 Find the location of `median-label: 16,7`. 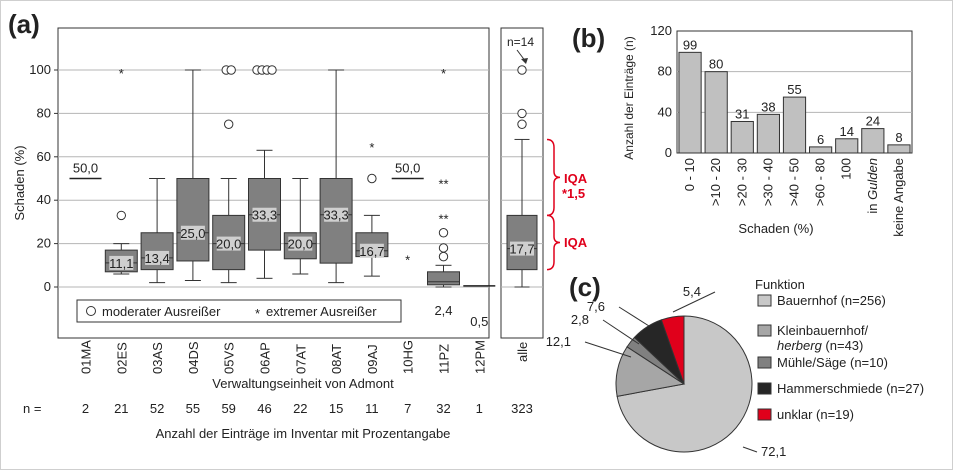

median-label: 16,7 is located at coordinates (371, 251).